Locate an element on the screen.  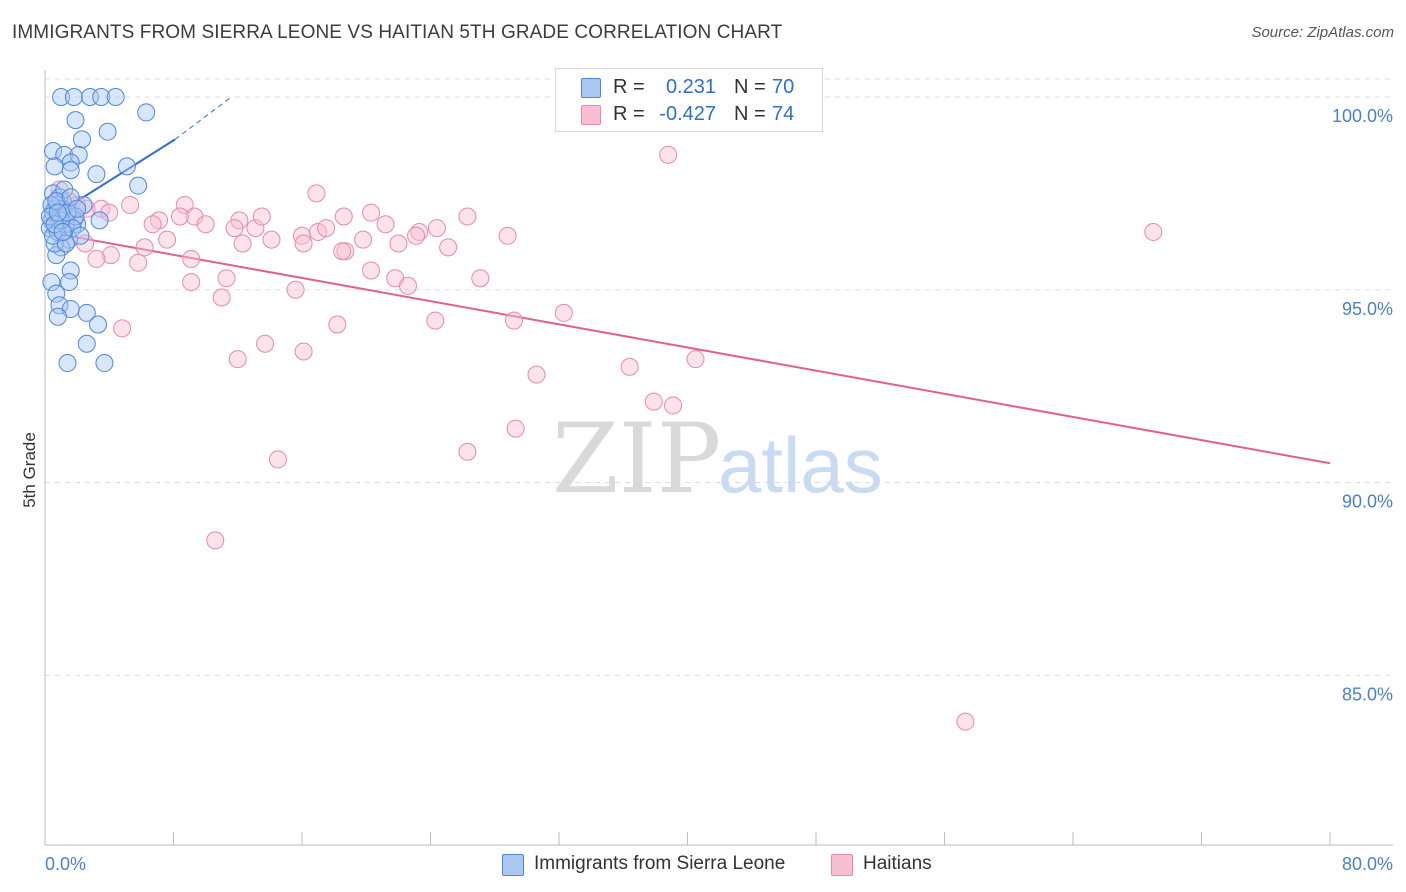
y-axis-label: 5th Grade is located at coordinates (29, 470).